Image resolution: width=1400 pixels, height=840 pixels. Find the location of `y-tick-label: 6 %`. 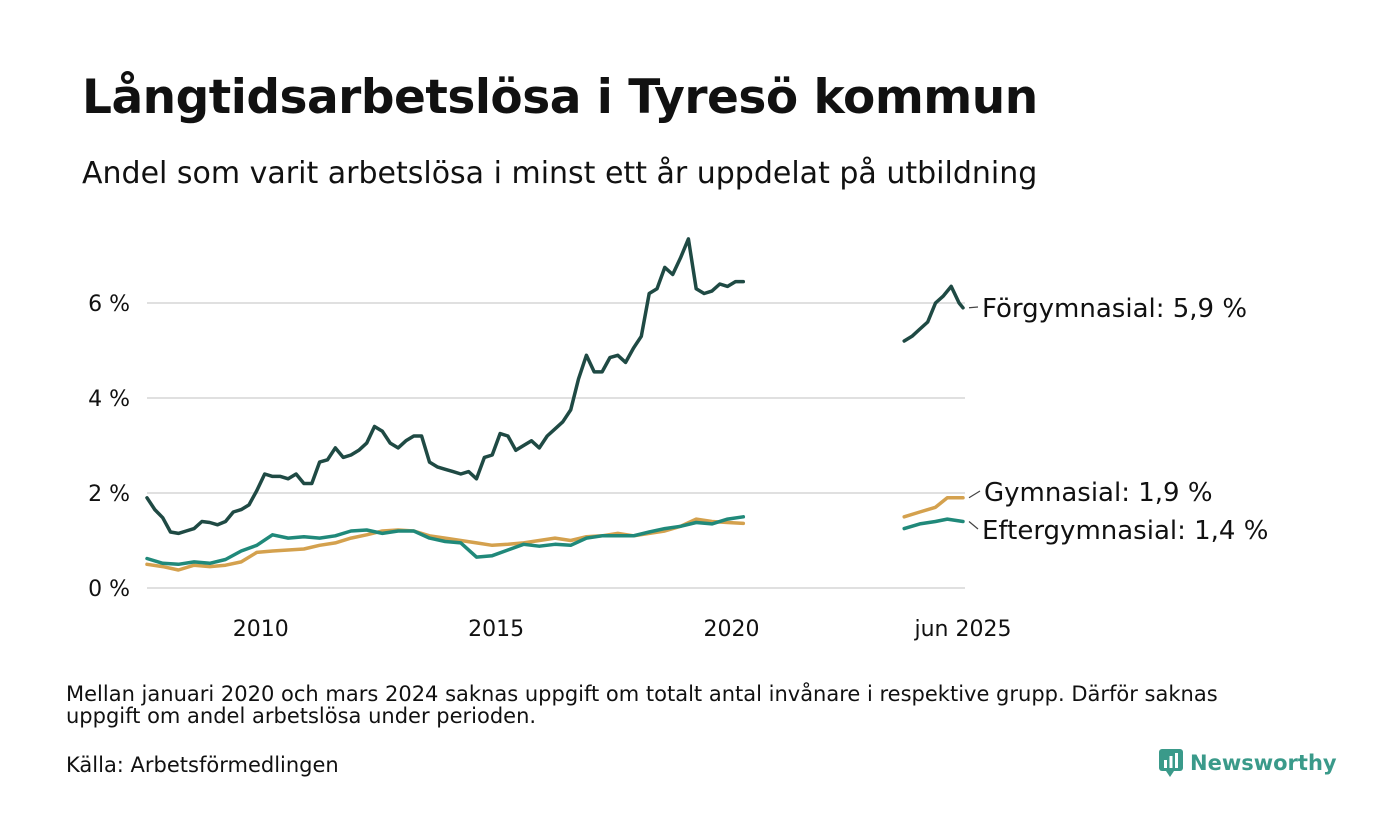

y-tick-label: 6 % is located at coordinates (109, 304).